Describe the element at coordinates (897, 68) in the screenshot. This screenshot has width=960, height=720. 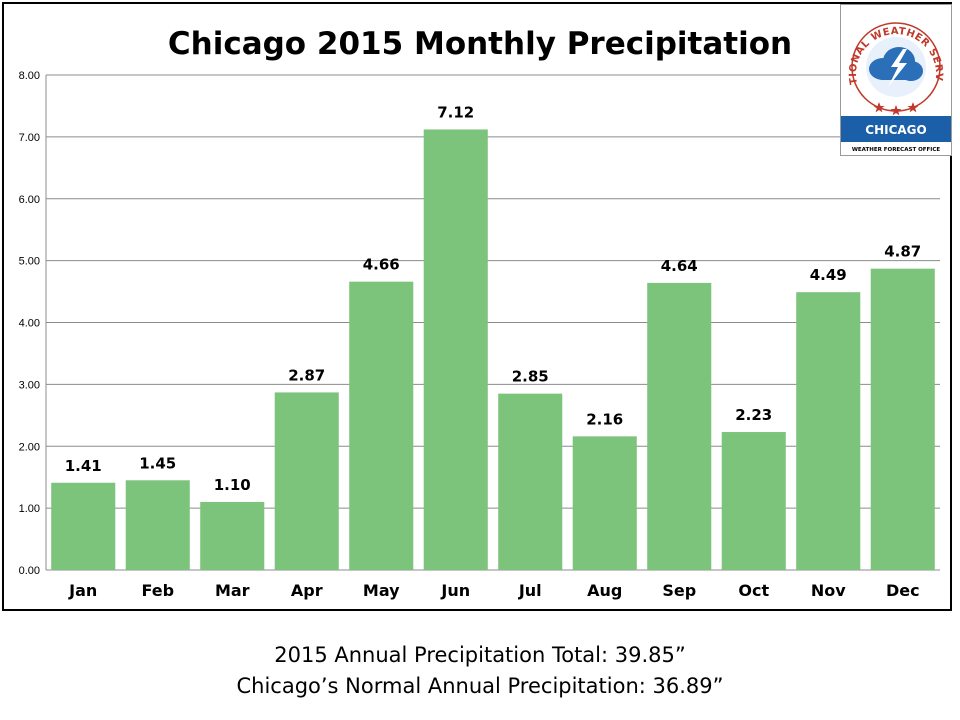
I see `lightning-icon` at that location.